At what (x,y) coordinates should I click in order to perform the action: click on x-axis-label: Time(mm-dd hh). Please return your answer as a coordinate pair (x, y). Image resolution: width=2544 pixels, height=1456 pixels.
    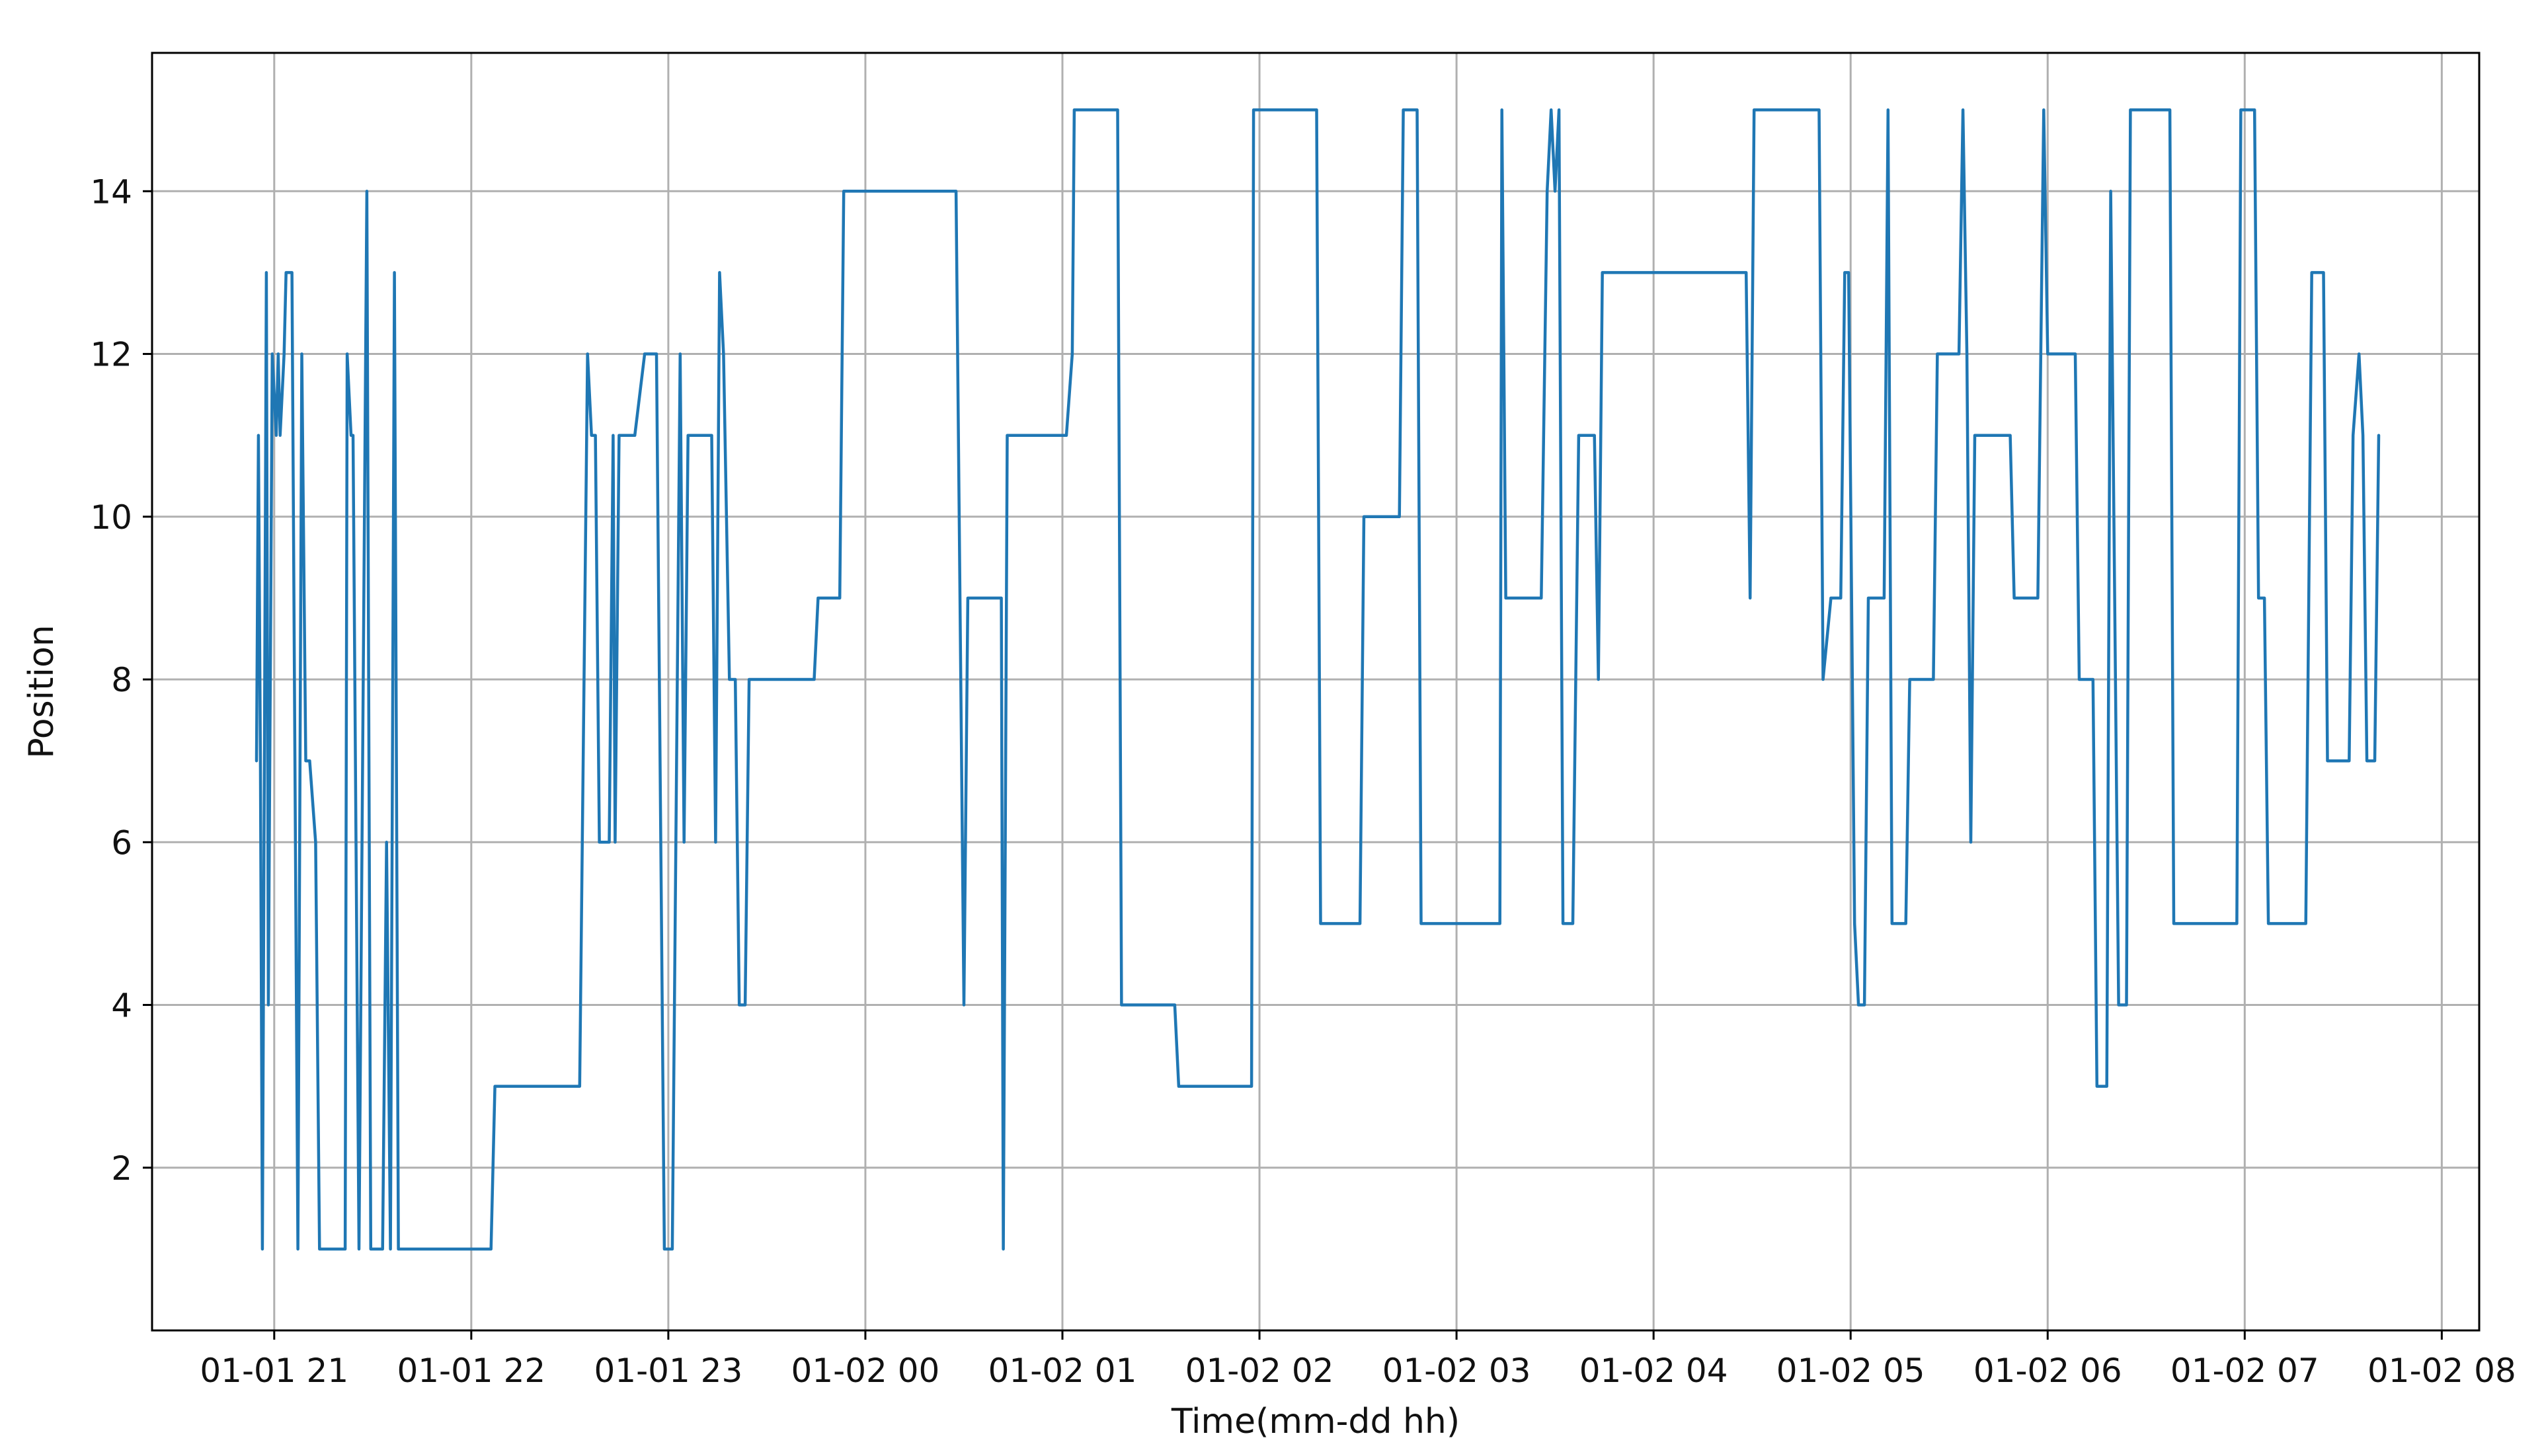
    Looking at the image, I should click on (1316, 1421).